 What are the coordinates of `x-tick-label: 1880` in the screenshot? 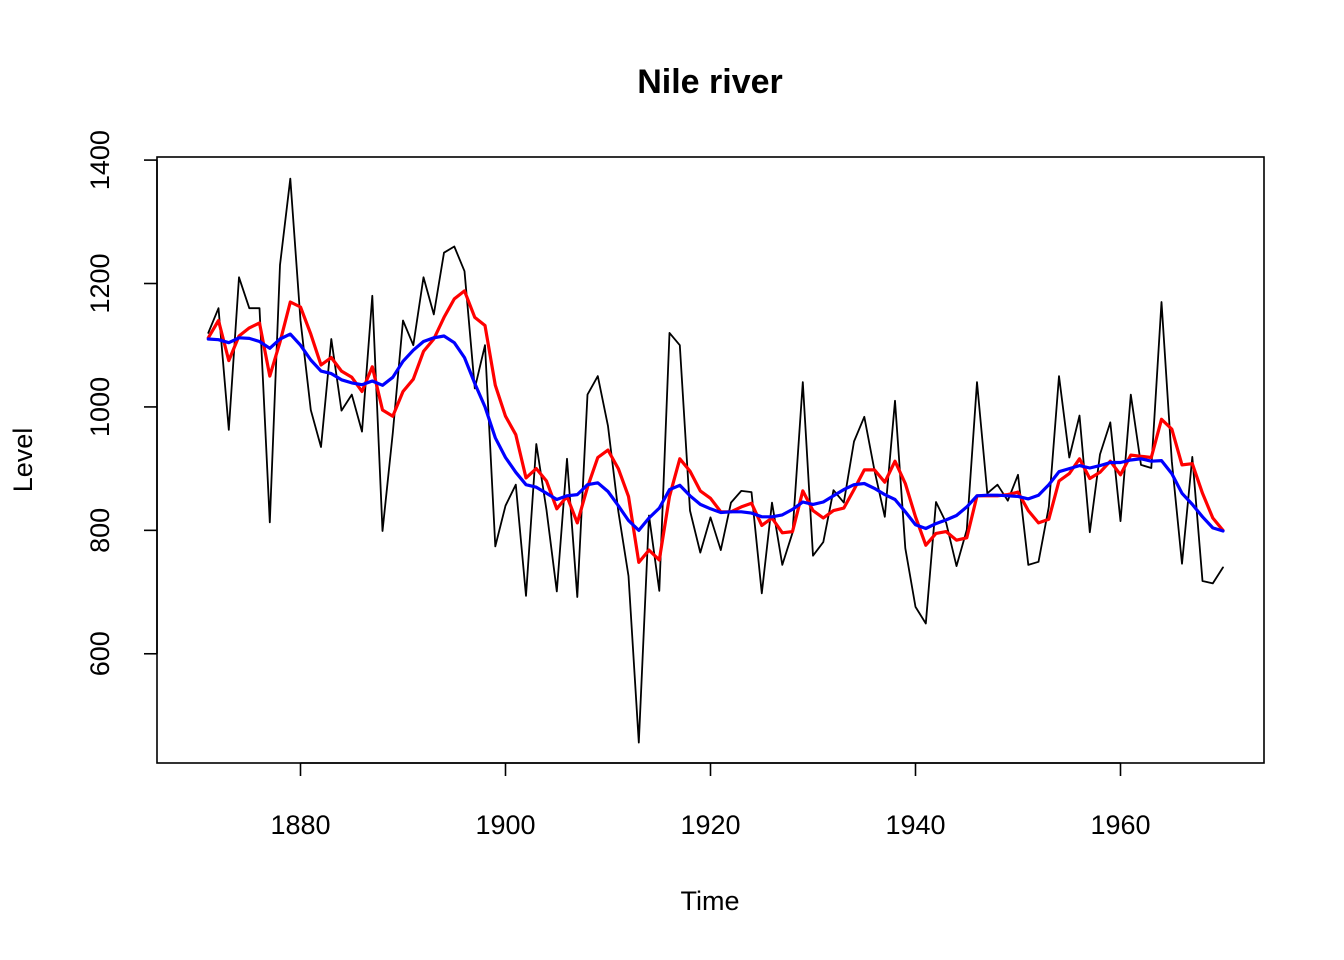 It's located at (300, 825).